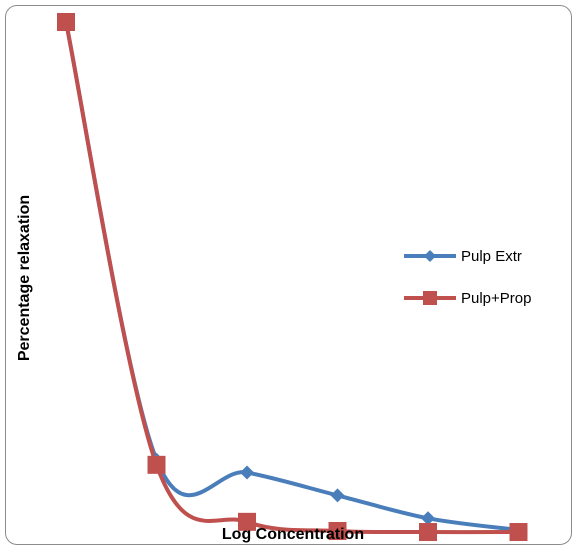 The height and width of the screenshot is (548, 574). What do you see at coordinates (496, 298) in the screenshot?
I see `legend-label-2: Pulp+Prop` at bounding box center [496, 298].